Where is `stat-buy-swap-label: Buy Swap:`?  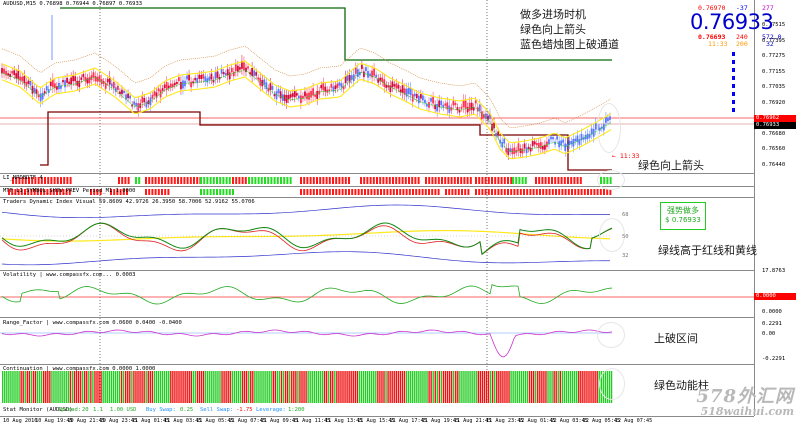
stat-buy-swap-label: Buy Swap: is located at coordinates (161, 410).